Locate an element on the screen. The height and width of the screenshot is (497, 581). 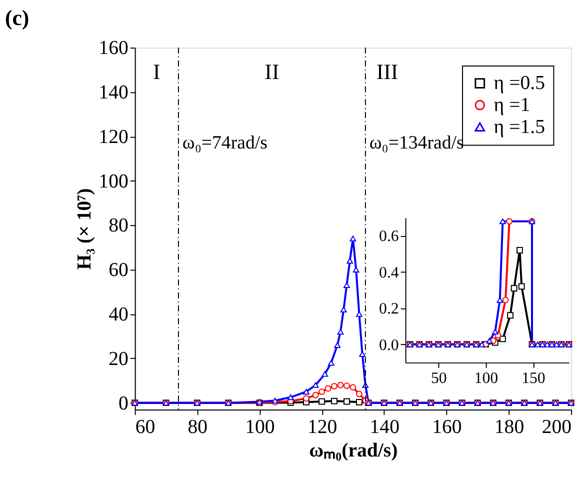
y-tick-label: 160 is located at coordinates (113, 48).